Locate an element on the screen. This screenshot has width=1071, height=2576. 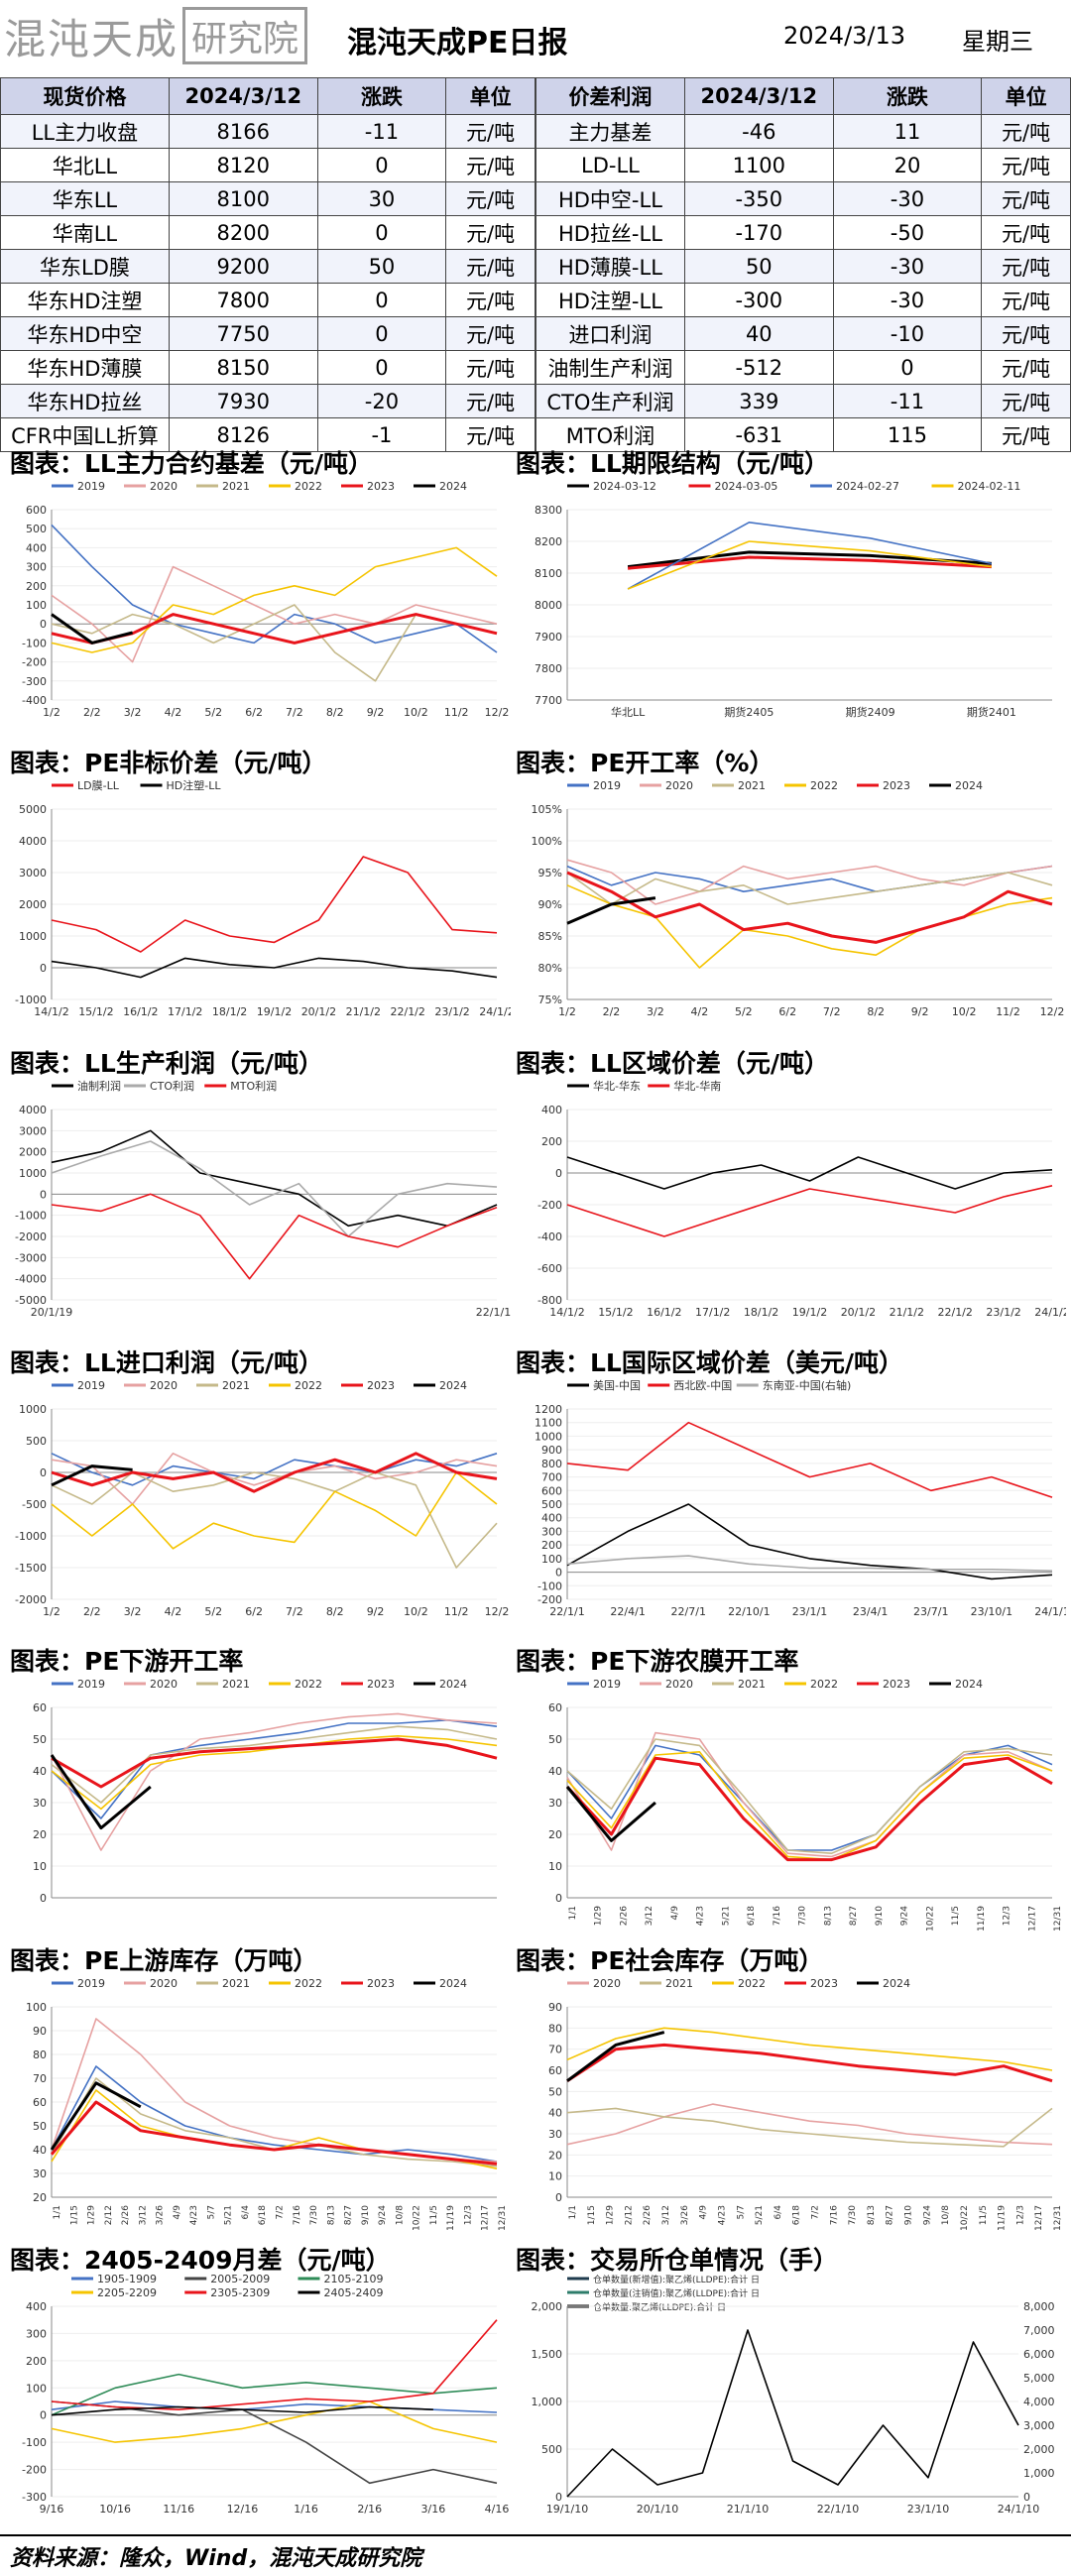
x-tick-label: 6/4 is located at coordinates (778, 2213).